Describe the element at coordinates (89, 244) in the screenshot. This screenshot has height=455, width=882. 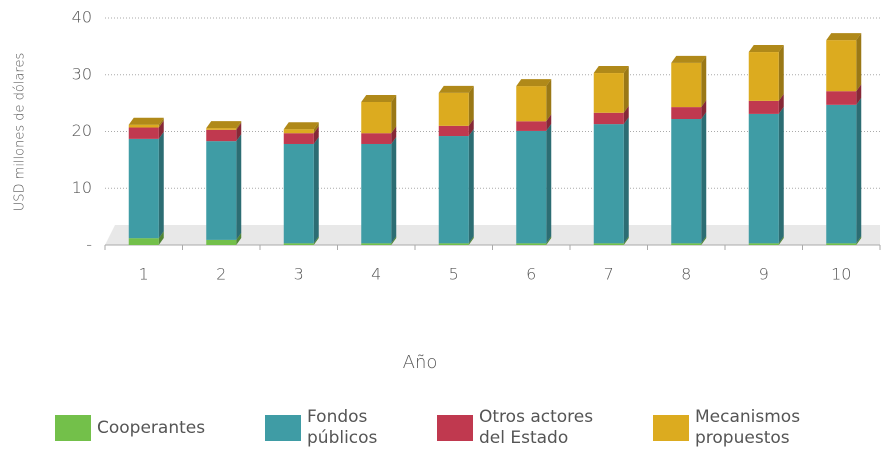
I see `y-tick-label: -` at that location.